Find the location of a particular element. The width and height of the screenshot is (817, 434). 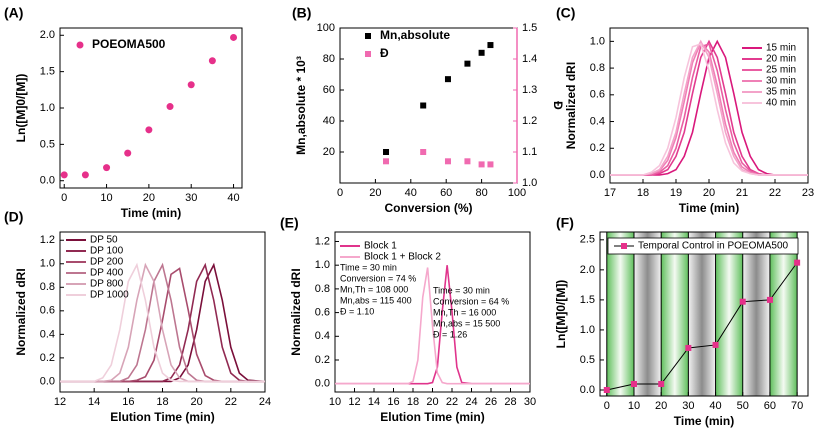

x-tick-label: 14 is located at coordinates (374, 402).